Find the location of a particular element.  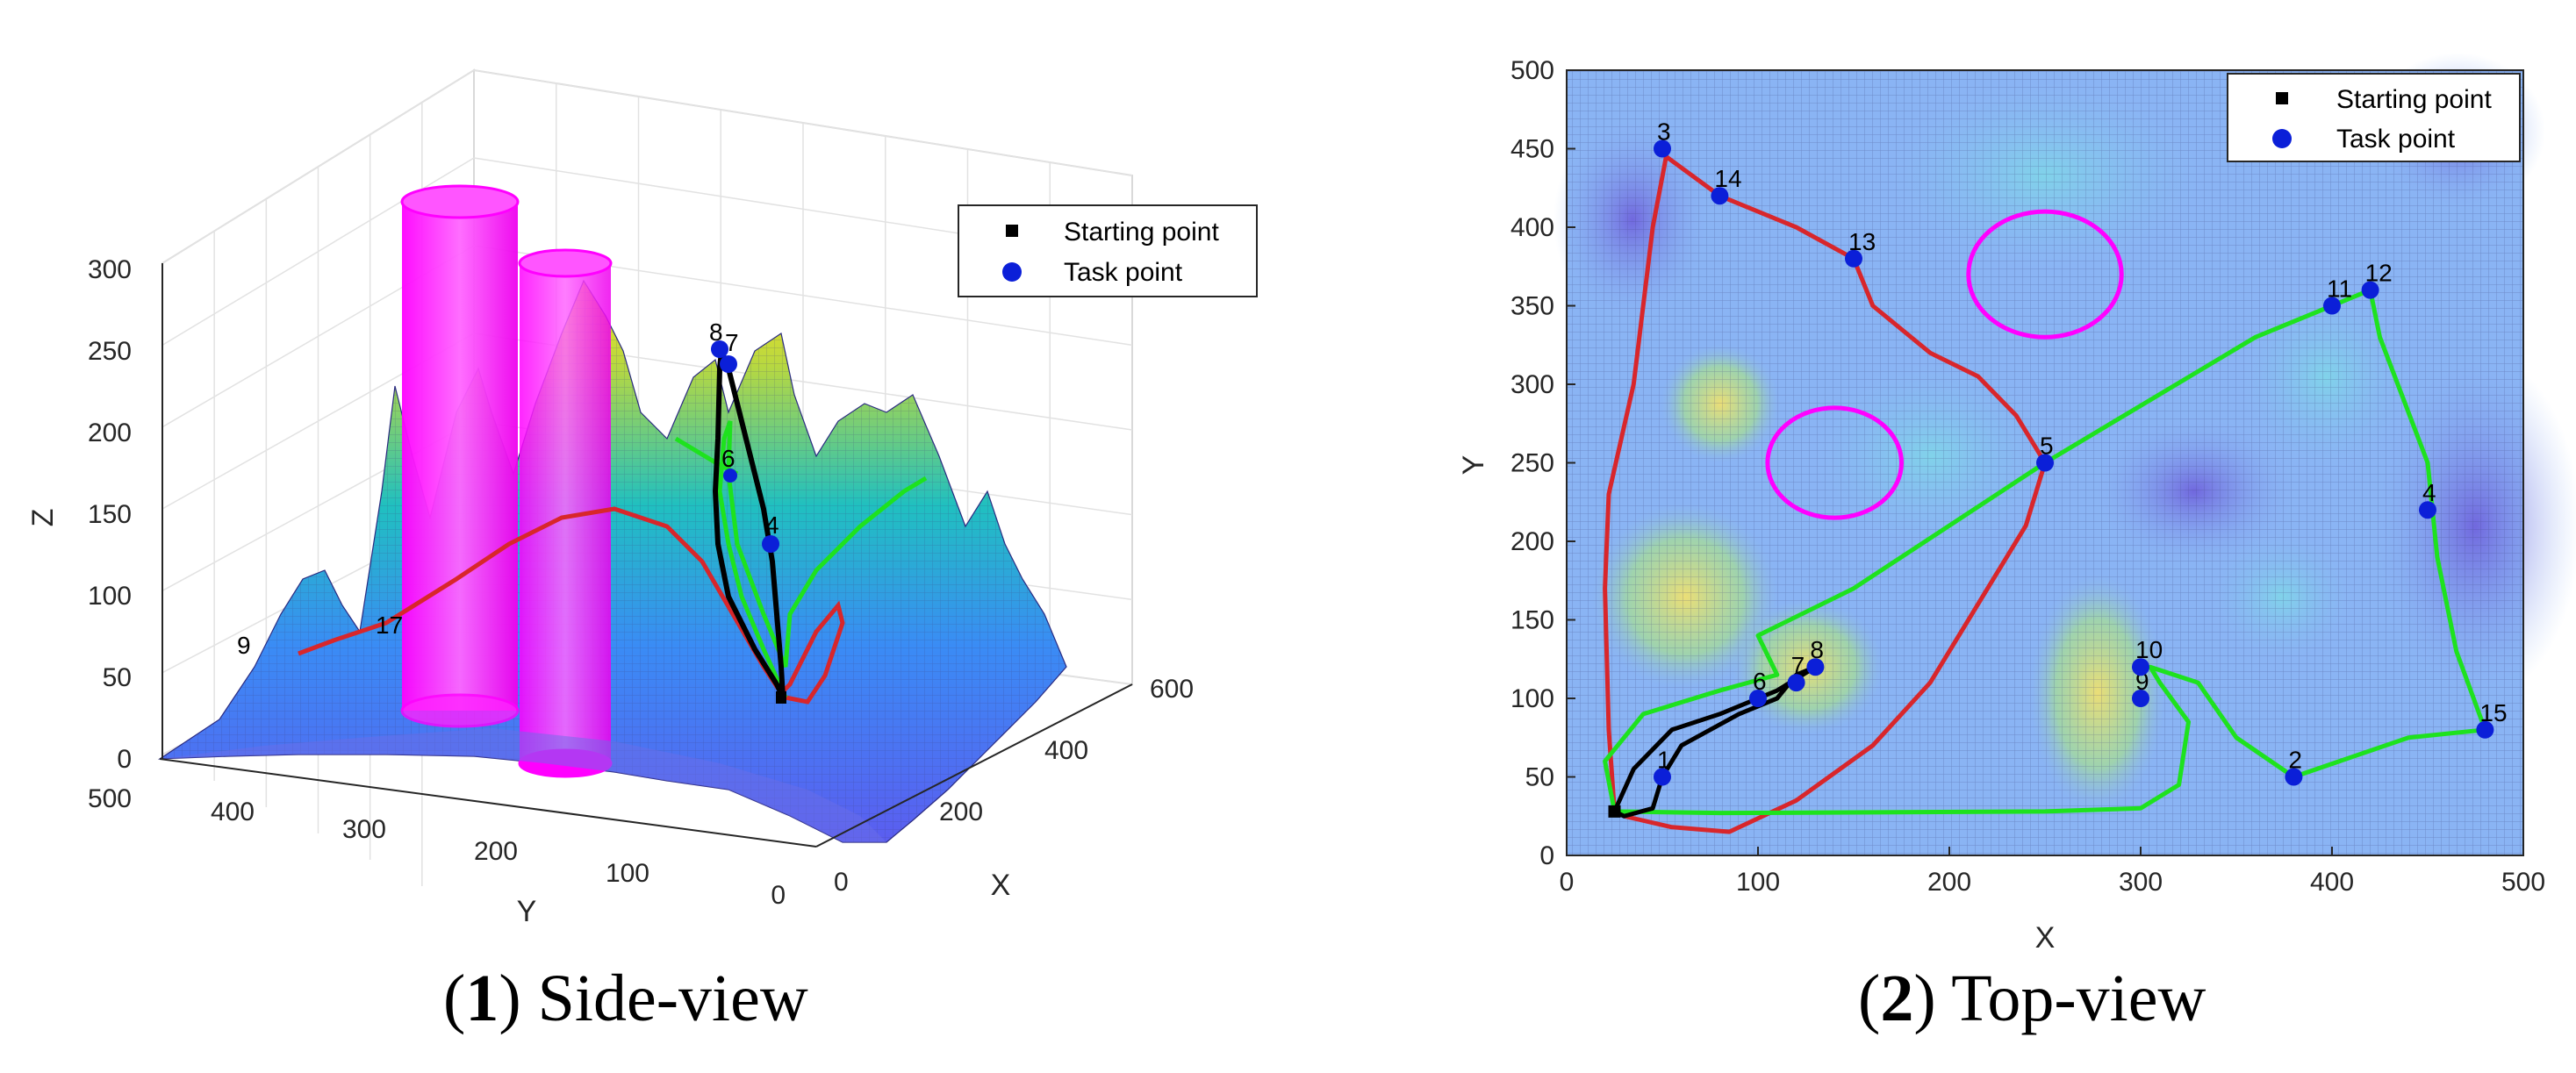

x-tick: 0 is located at coordinates (842, 882).